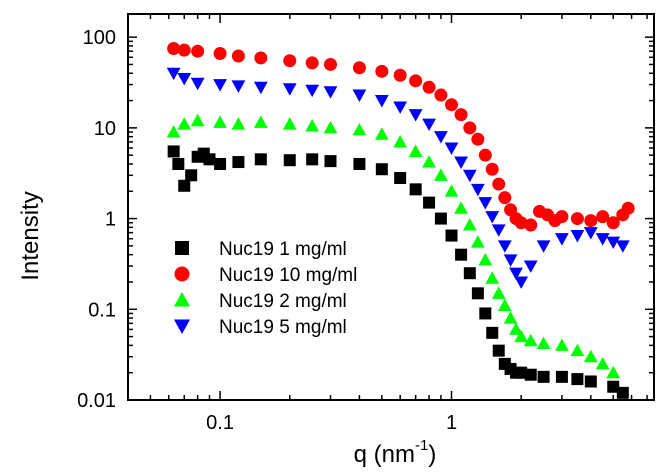  What do you see at coordinates (288, 275) in the screenshot?
I see `legend-label: Nuc19 10 mg/ml` at bounding box center [288, 275].